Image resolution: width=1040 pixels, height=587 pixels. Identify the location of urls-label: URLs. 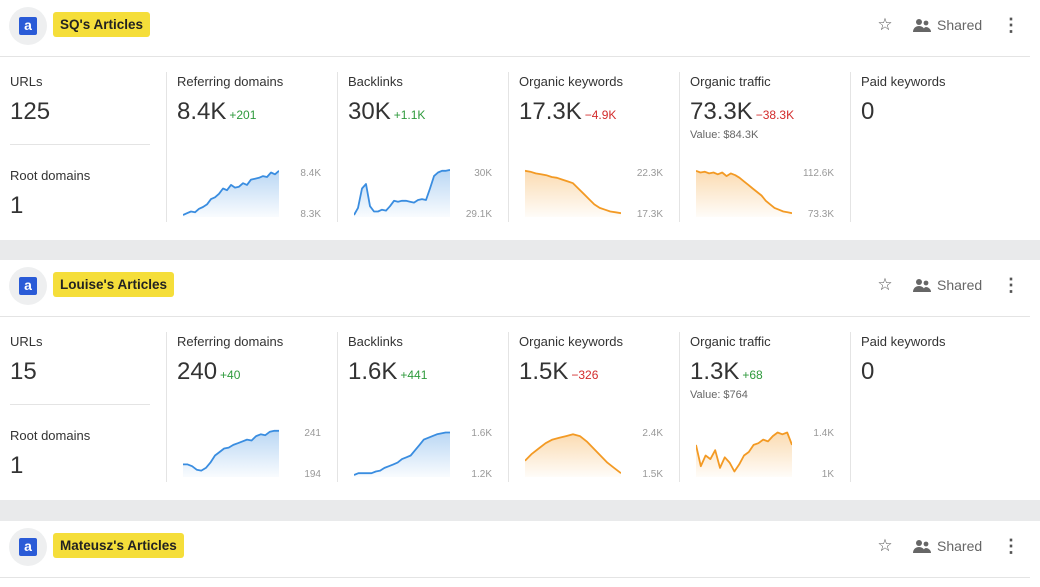
(26, 81).